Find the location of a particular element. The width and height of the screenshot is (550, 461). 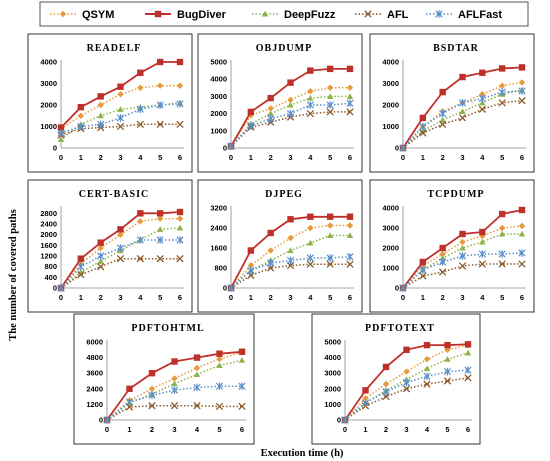

panel-objdump: OBJDUMP 0 1000 2000 3000 4000 5000 0 1 2 3 4 5 6 is located at coordinates (280, 103).